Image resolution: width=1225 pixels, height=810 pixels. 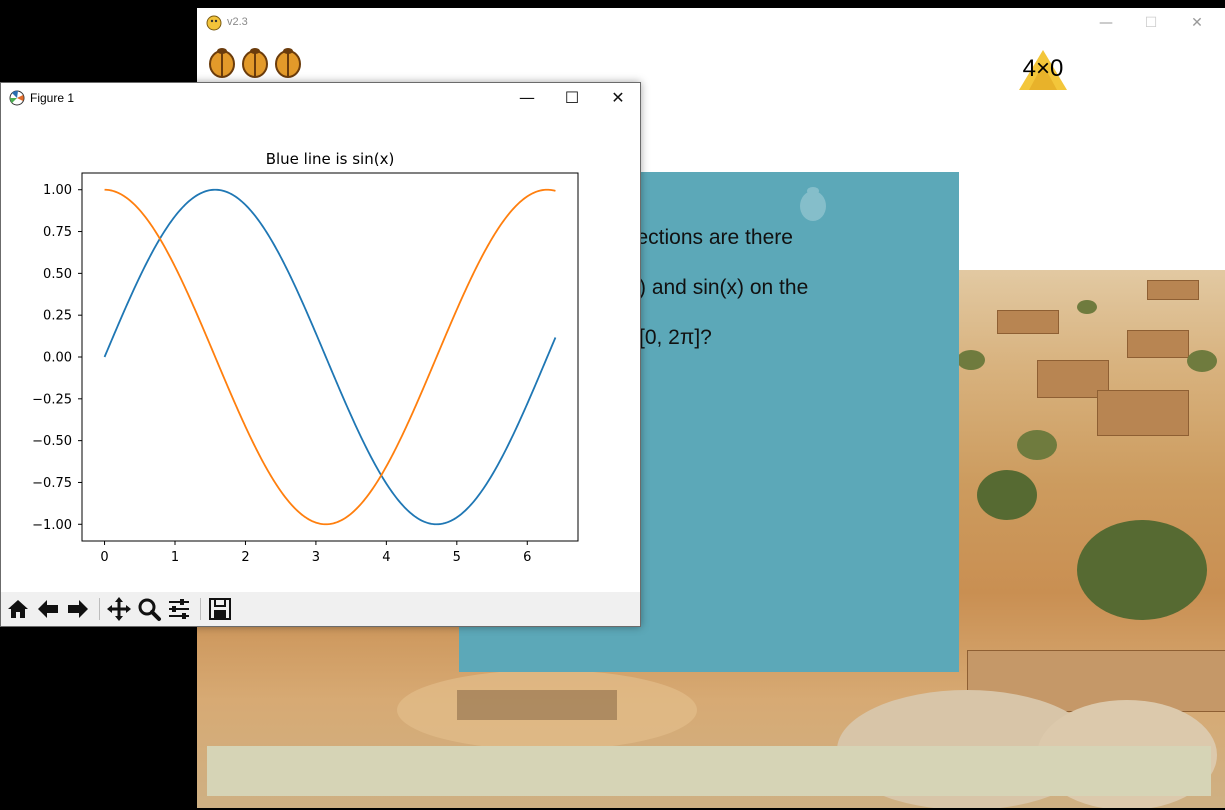 I want to click on question-line-1: rsections are there, so click(x=706, y=237).